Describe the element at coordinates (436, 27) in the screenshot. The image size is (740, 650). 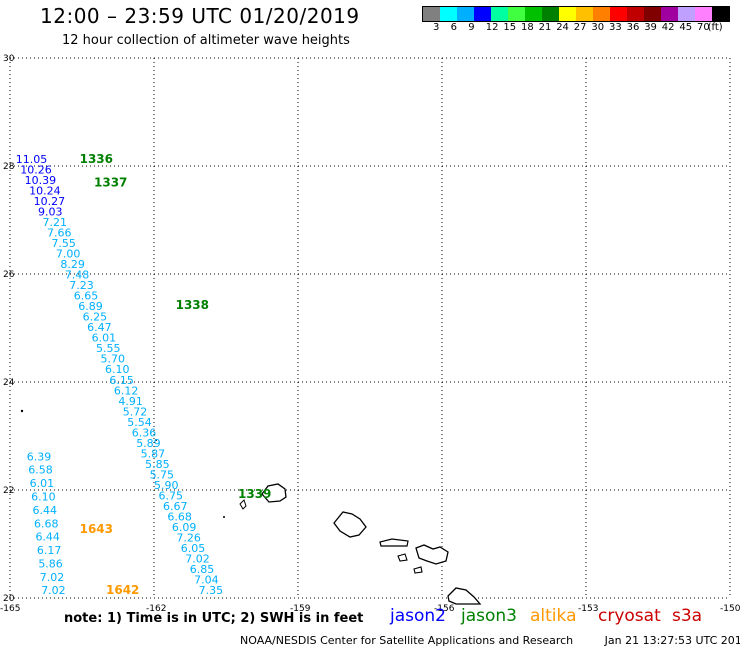
I see `legend-label: 3` at that location.